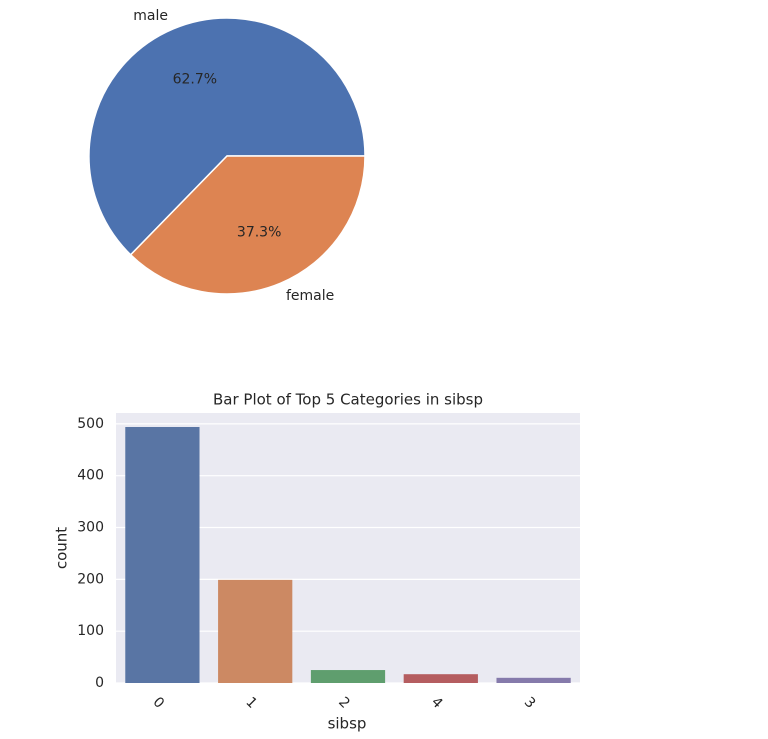  What do you see at coordinates (259, 232) in the screenshot?
I see `percent-label: 37.3%` at bounding box center [259, 232].